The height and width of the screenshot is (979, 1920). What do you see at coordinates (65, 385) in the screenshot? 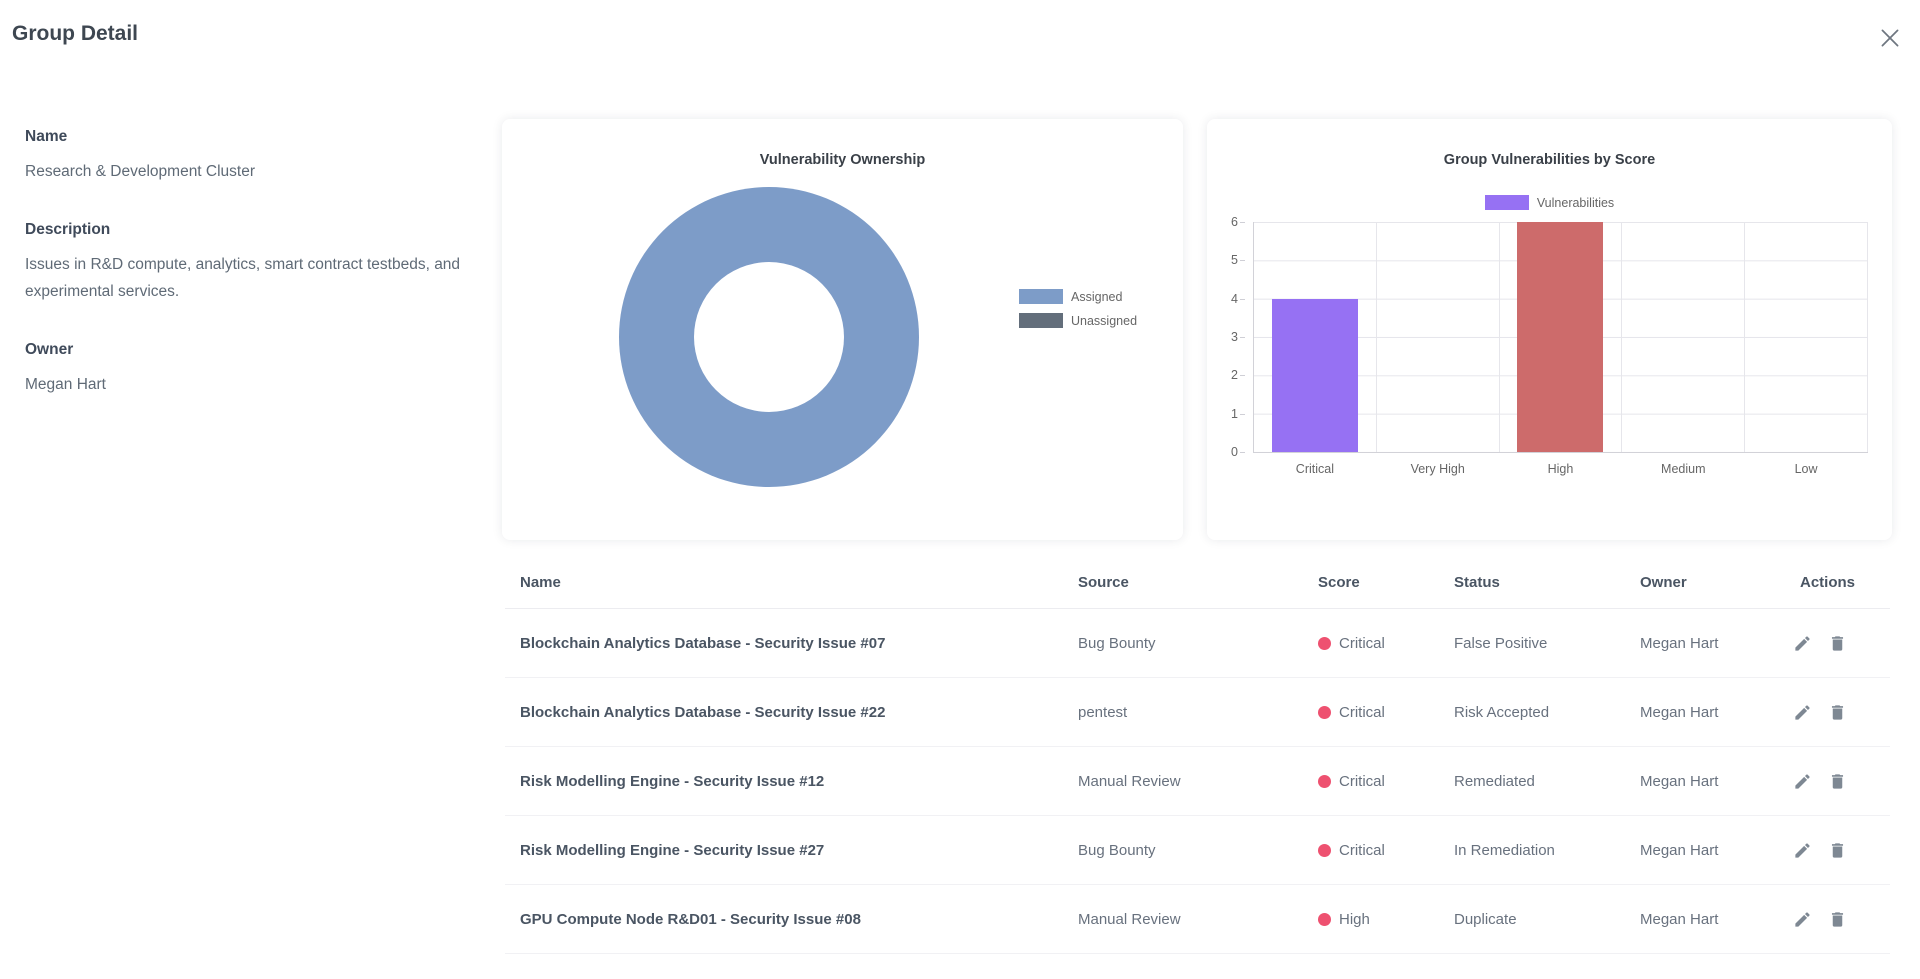
I see `owner-value: Megan Hart` at bounding box center [65, 385].